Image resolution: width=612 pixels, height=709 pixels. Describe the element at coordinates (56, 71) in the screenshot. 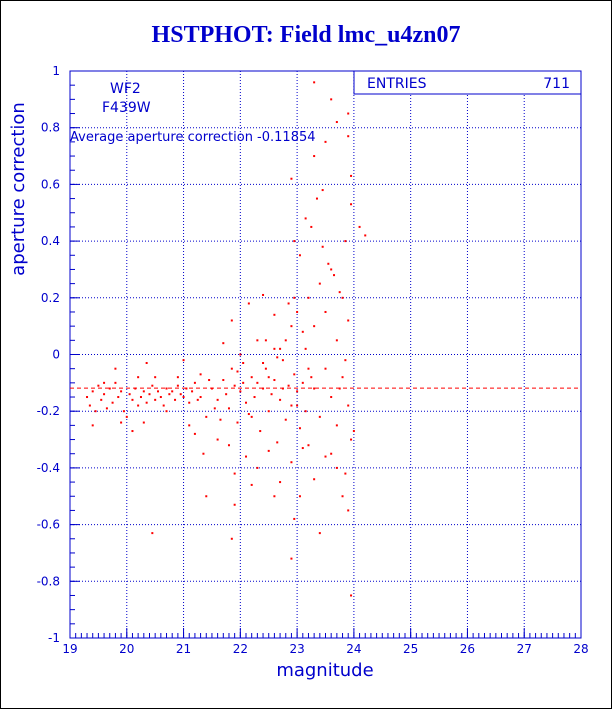

I see `y-tick-label: 1` at that location.